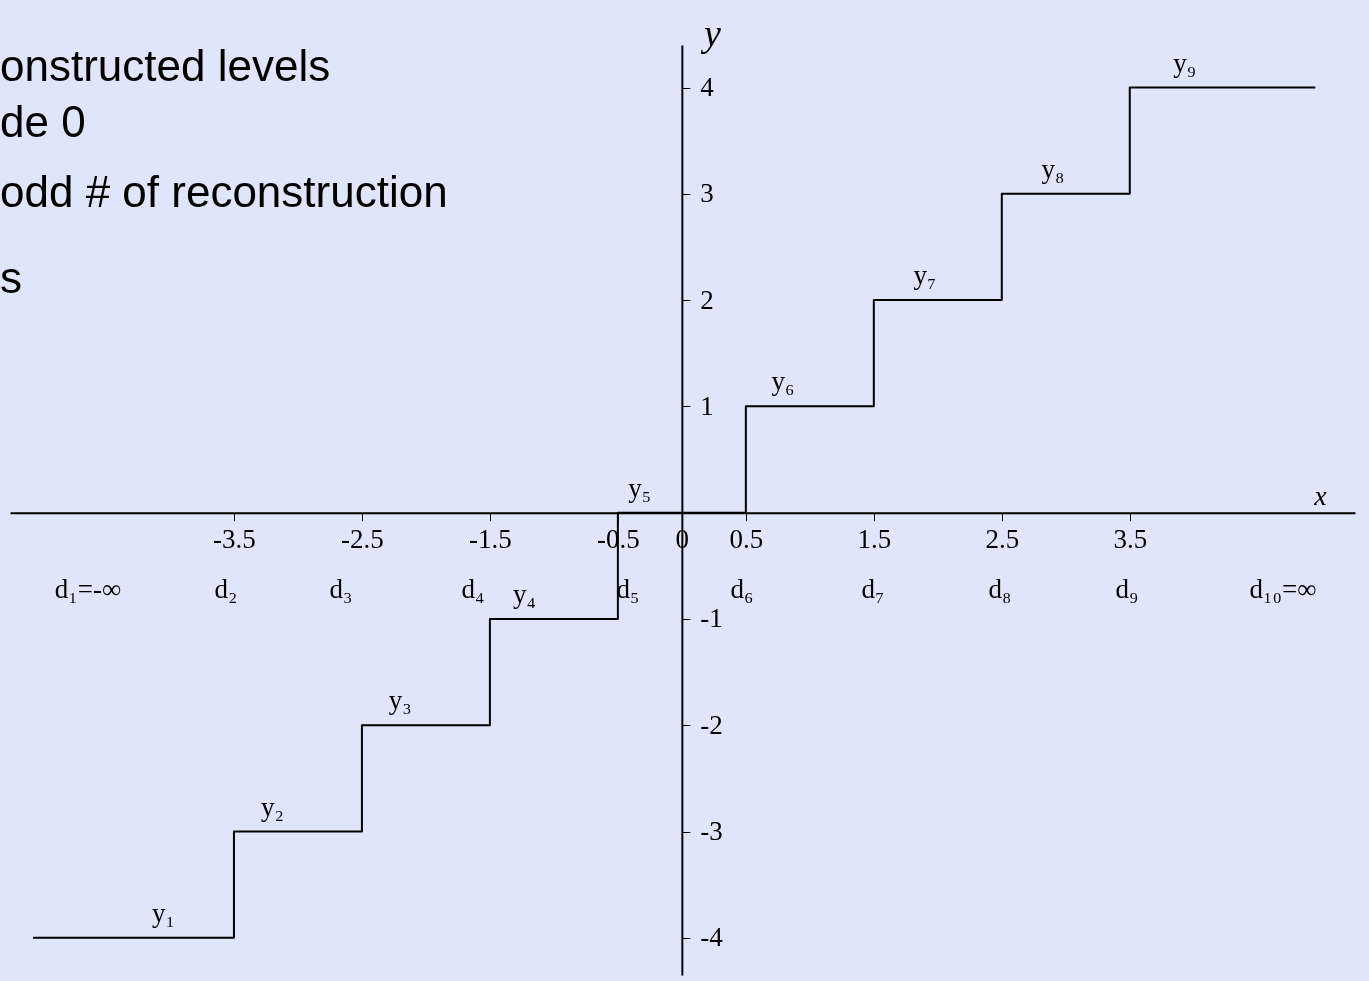 The width and height of the screenshot is (1369, 981). What do you see at coordinates (362, 539) in the screenshot?
I see `x-tick-label: -2.5` at bounding box center [362, 539].